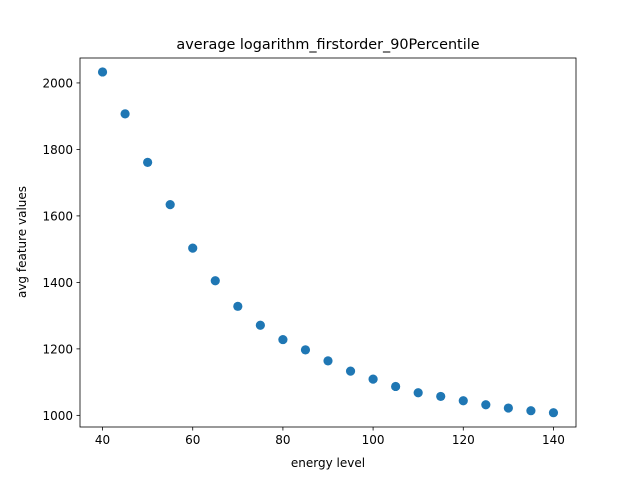 The height and width of the screenshot is (480, 640). I want to click on y-axis-label: avg feature values, so click(22, 242).